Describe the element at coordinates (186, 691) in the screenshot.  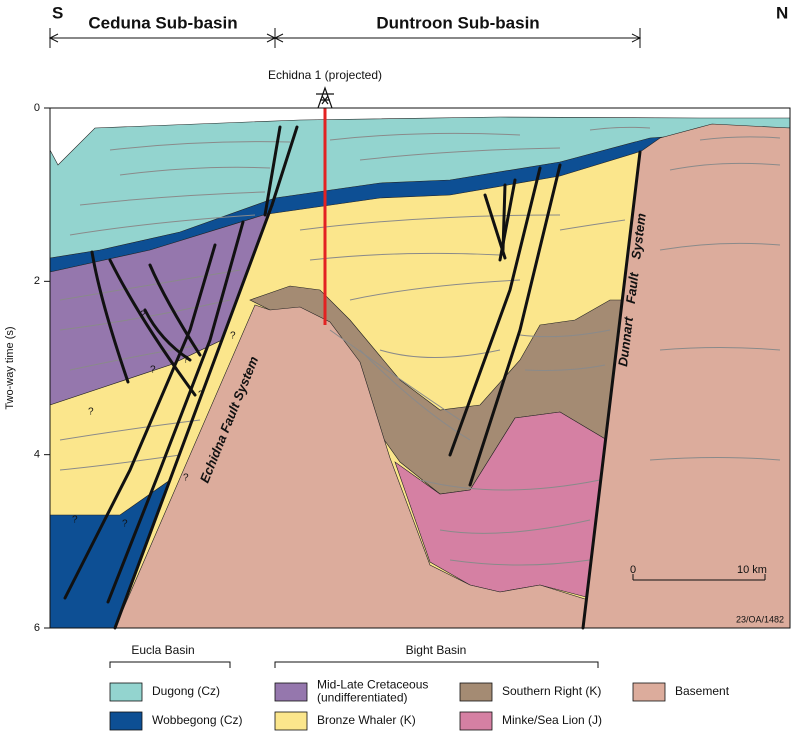
I see `legend-label: Dugong (Cz)` at that location.